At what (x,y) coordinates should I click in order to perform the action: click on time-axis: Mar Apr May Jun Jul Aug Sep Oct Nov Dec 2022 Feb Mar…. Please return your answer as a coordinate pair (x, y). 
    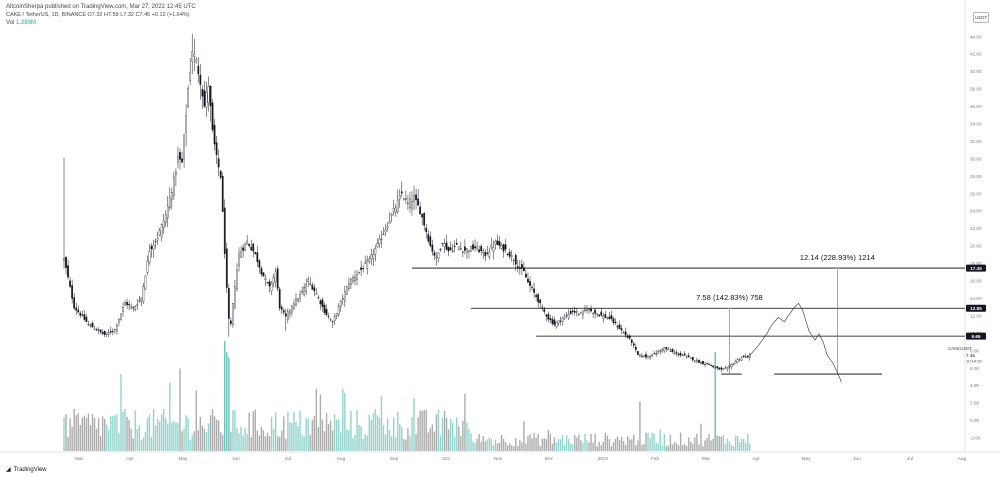
    Looking at the image, I should click on (521, 459).